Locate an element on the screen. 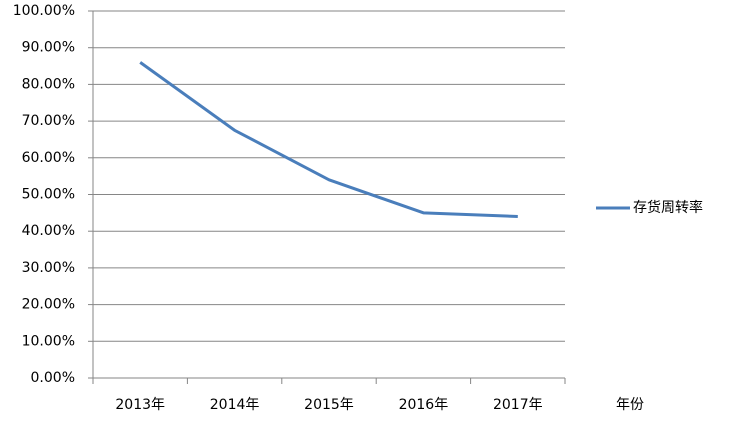 This screenshot has height=429, width=743. x-tick-label: 2015年 is located at coordinates (329, 405).